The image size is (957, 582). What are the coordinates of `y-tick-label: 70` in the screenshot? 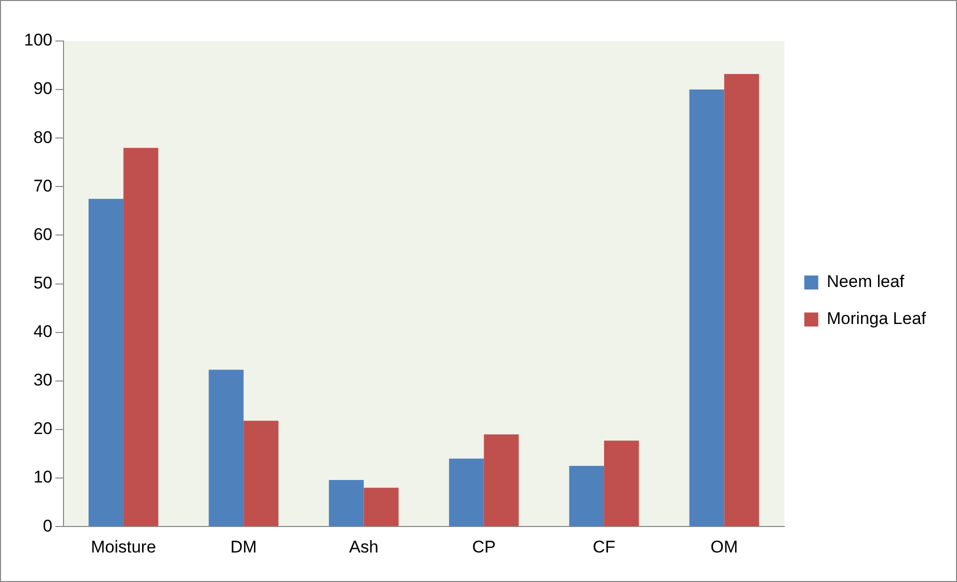 It's located at (42, 186).